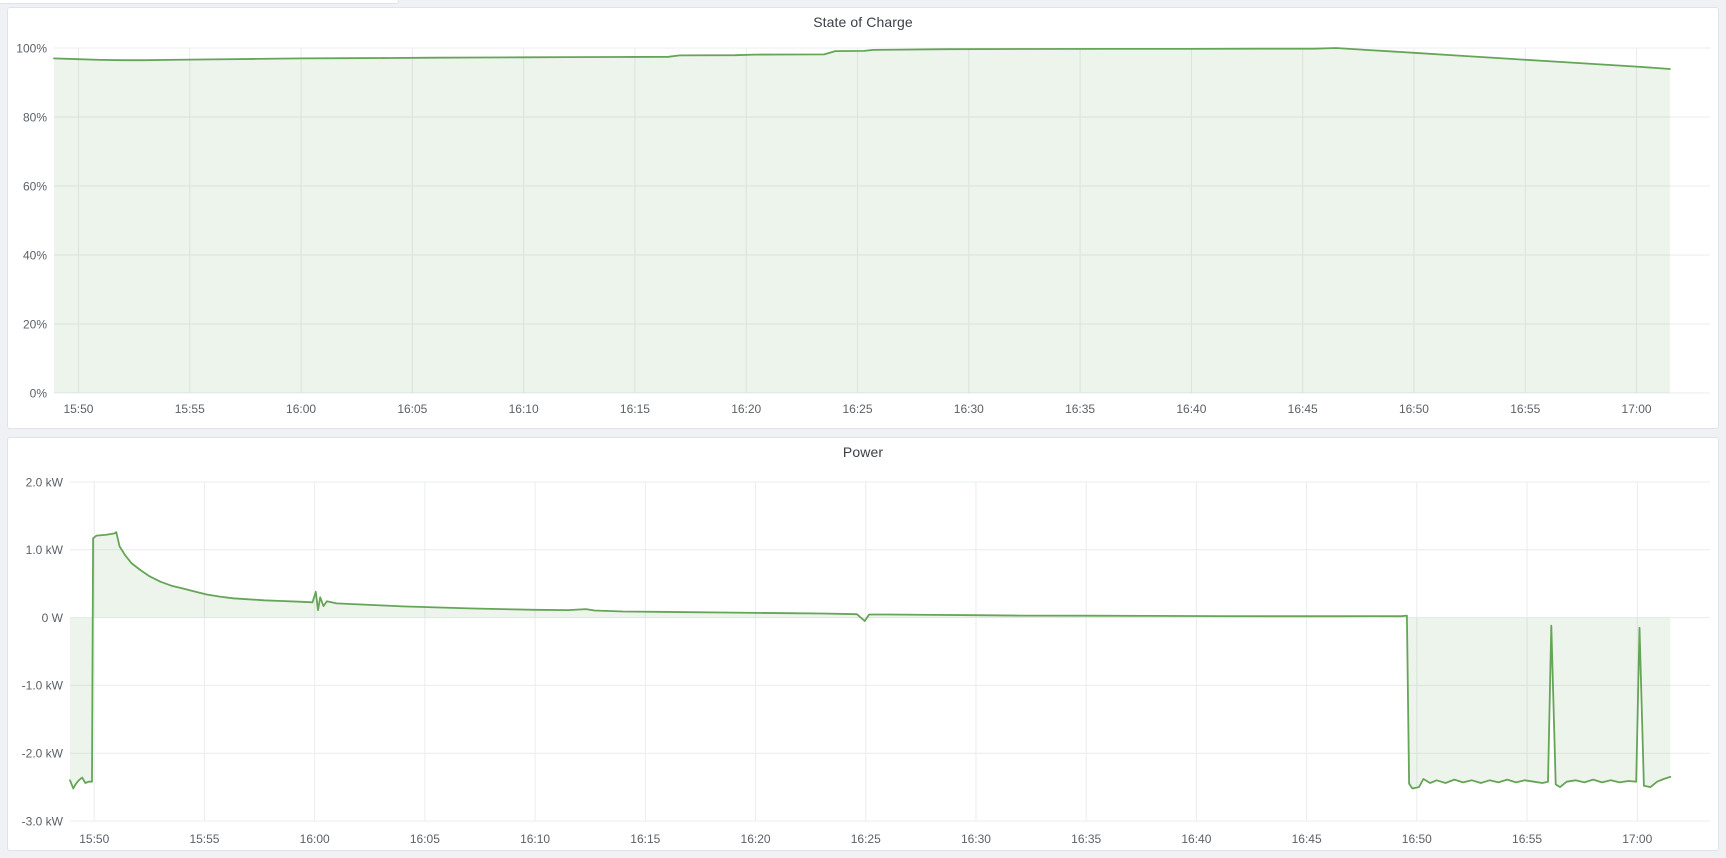 The height and width of the screenshot is (858, 1726). What do you see at coordinates (43, 686) in the screenshot?
I see `y-tick-label: -1.0 kW` at bounding box center [43, 686].